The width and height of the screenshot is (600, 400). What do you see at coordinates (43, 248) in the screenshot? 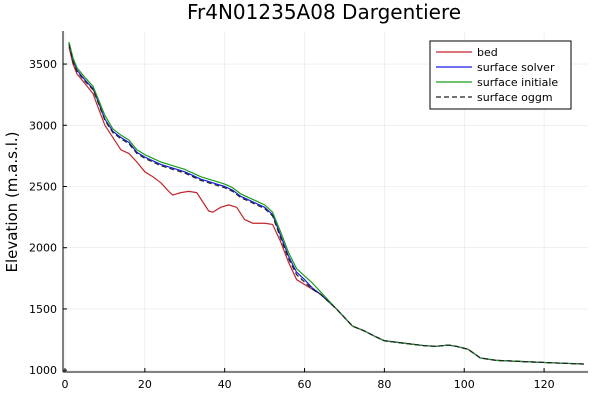
I see `y-tick-label: 2000` at bounding box center [43, 248].